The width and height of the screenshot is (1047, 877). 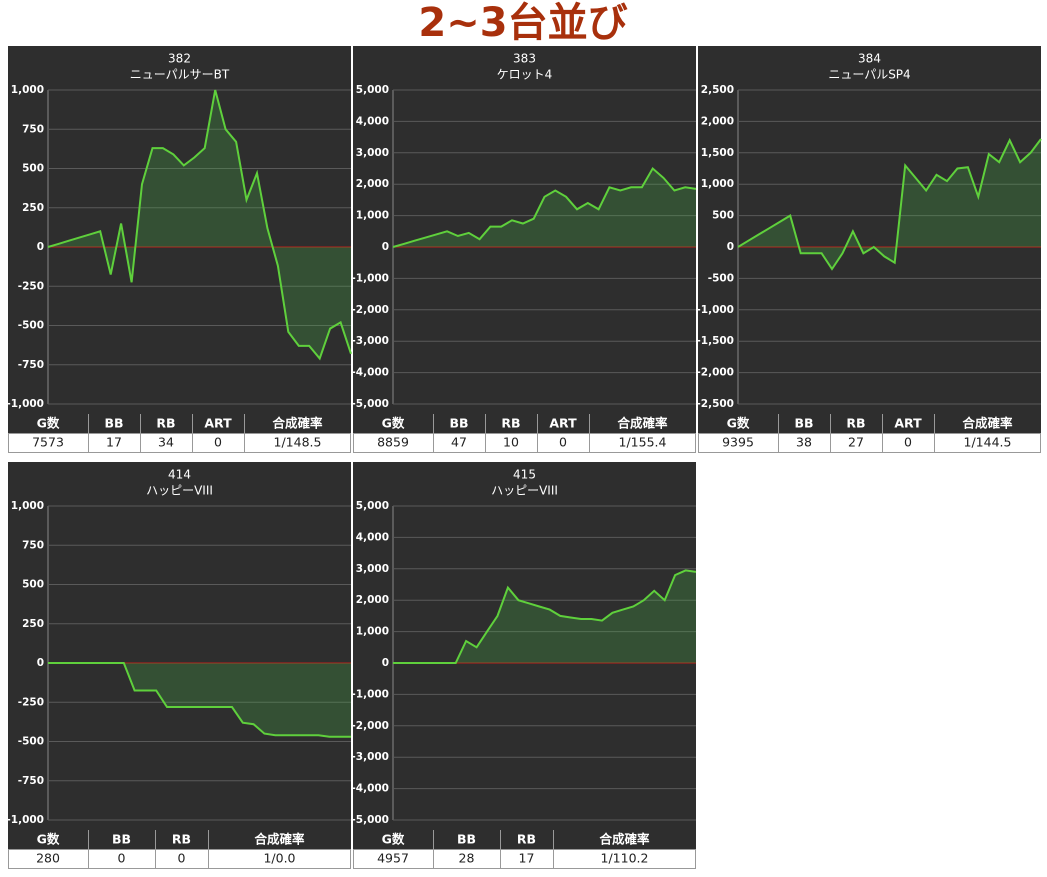 I want to click on y-tick-label: 5,000, so click(x=372, y=90).